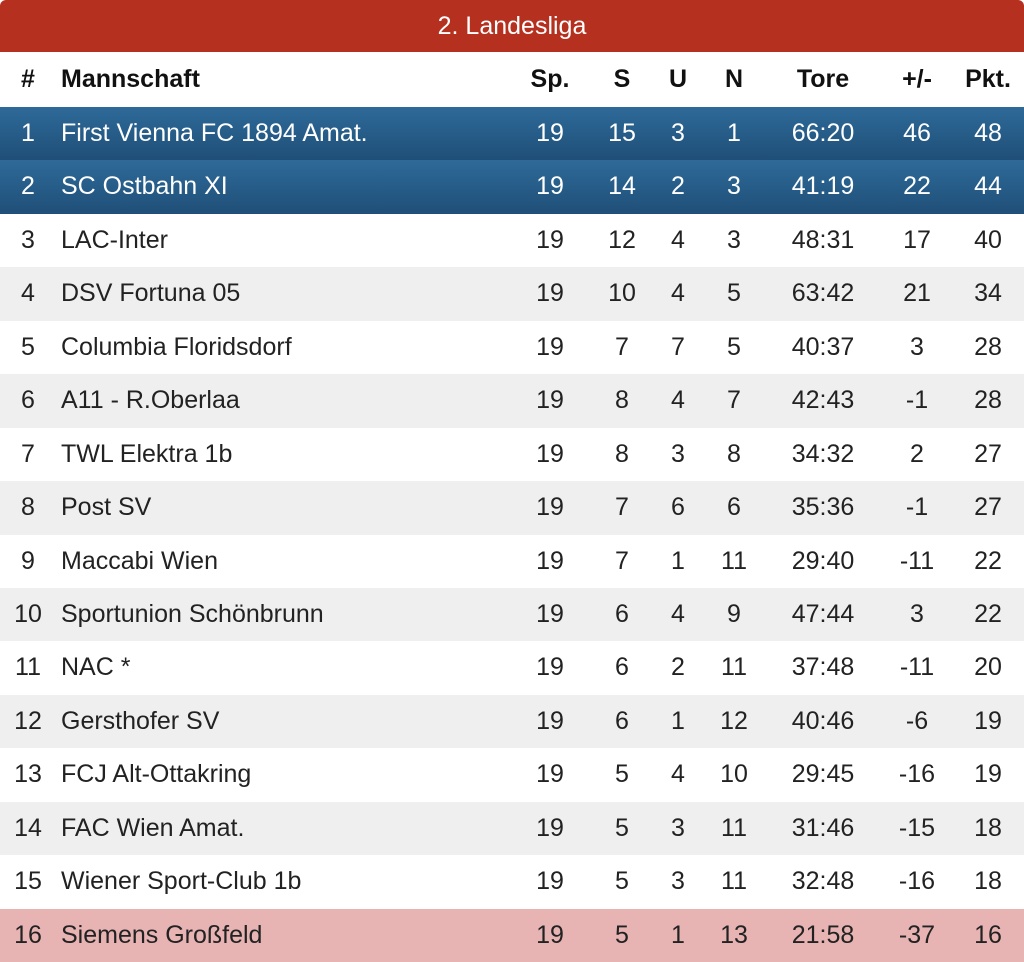 This screenshot has height=962, width=1024. What do you see at coordinates (153, 827) in the screenshot?
I see `table-cell: FAC Wien Amat.` at bounding box center [153, 827].